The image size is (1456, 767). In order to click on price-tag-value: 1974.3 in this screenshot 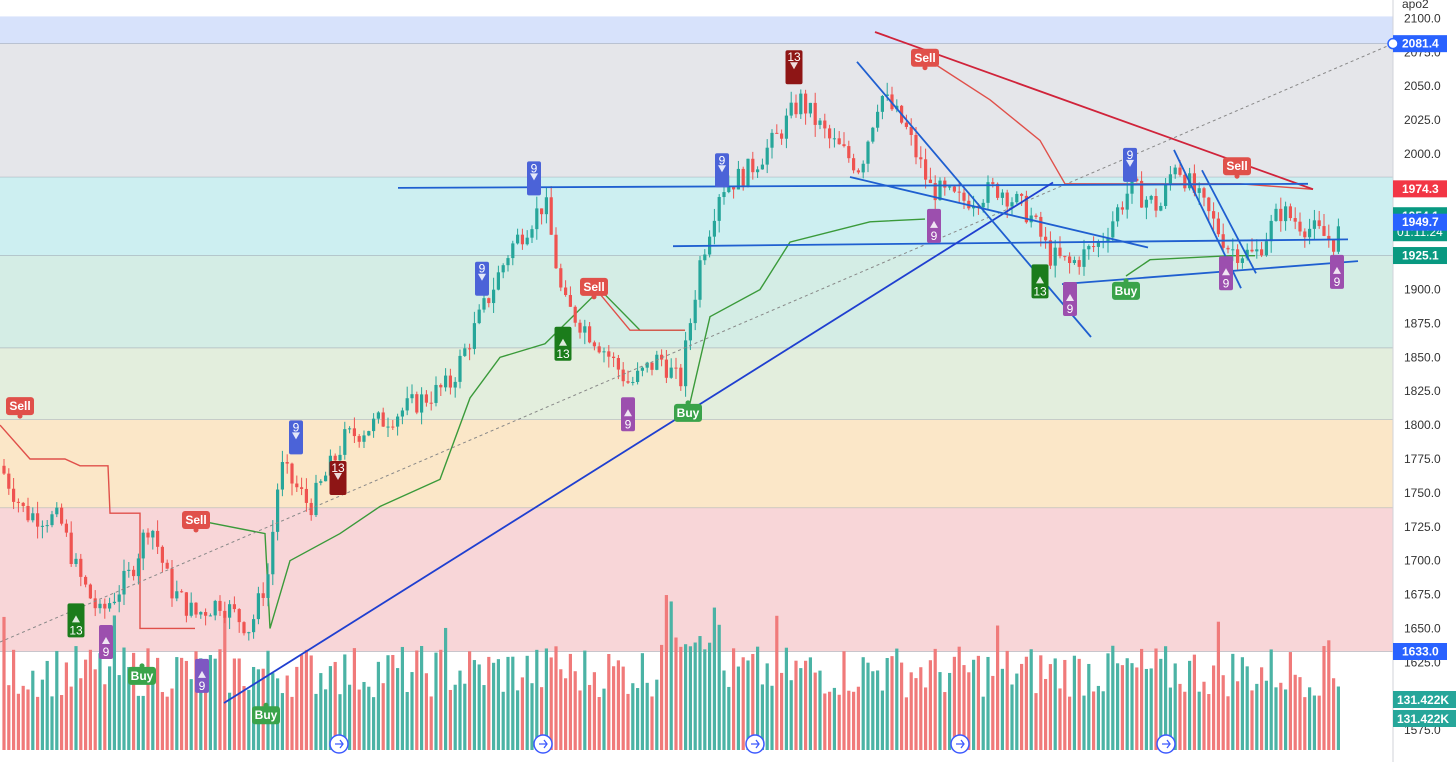, I will do `click(1420, 189)`.